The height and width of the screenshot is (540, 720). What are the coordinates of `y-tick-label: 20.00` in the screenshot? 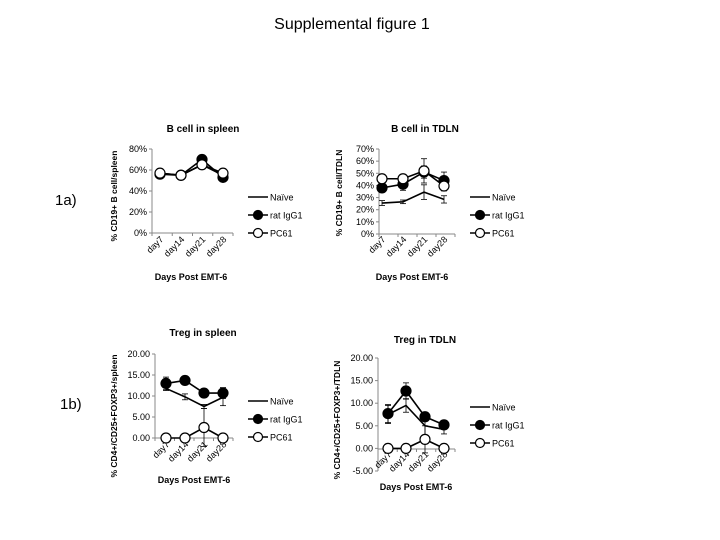 It's located at (361, 358).